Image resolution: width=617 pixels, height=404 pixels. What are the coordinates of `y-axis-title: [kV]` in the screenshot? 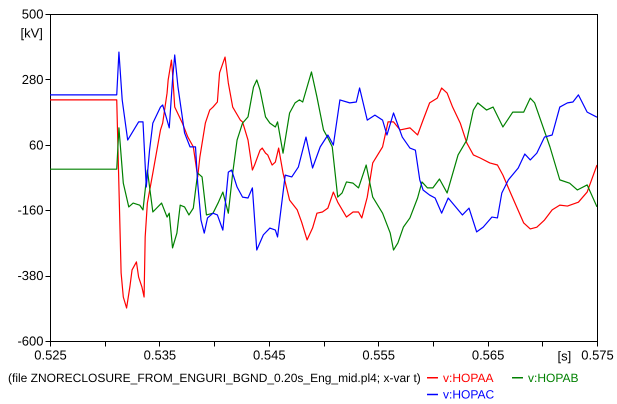 It's located at (31, 33).